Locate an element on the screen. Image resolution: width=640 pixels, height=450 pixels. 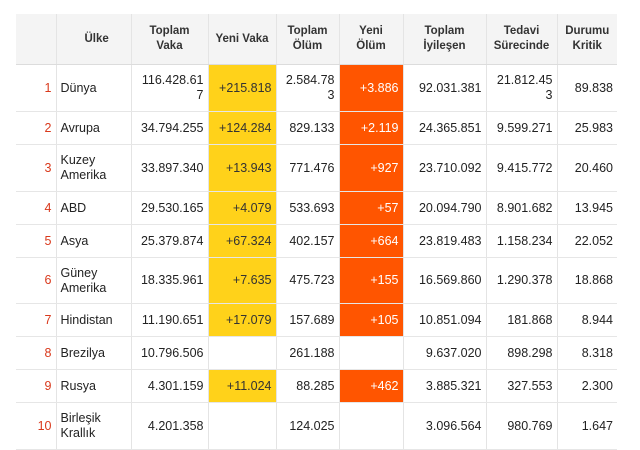
active-cell: 1.290.378 is located at coordinates (521, 280).